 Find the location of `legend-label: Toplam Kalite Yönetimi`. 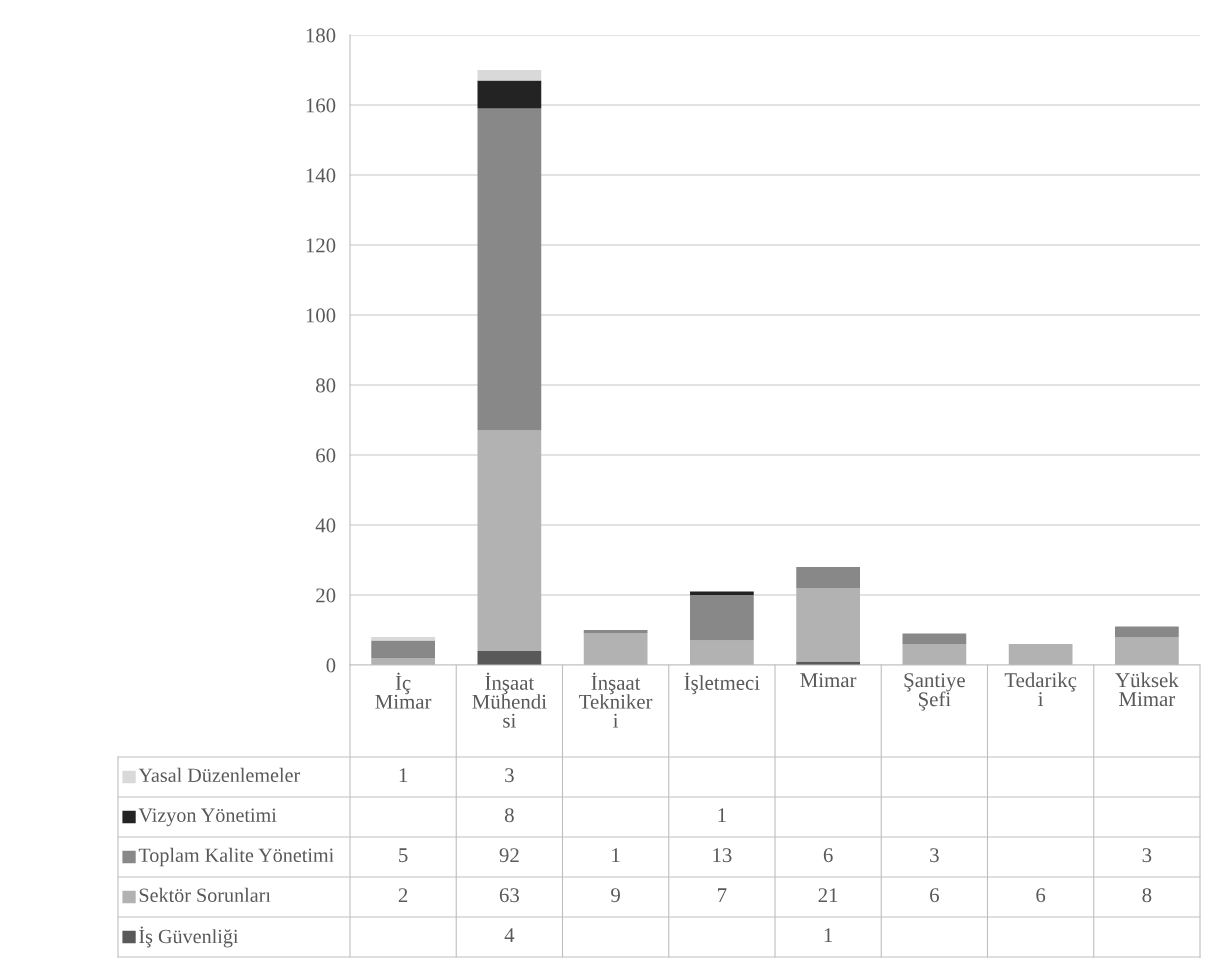

legend-label: Toplam Kalite Yönetimi is located at coordinates (236, 857).